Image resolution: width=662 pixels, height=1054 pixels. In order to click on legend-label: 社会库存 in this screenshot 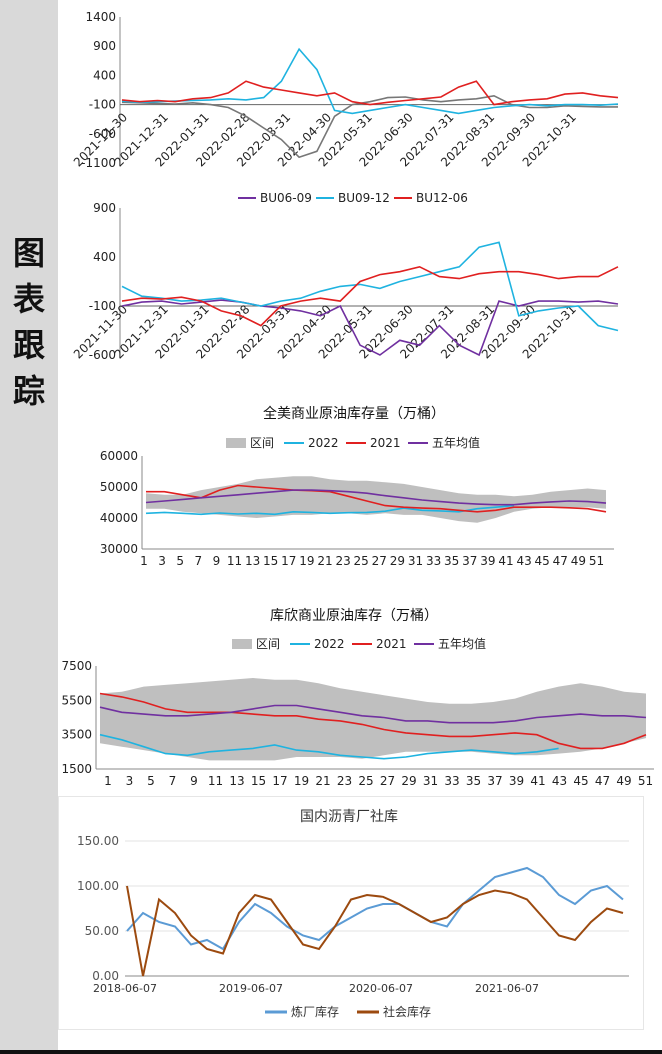, I will do `click(407, 1011)`.